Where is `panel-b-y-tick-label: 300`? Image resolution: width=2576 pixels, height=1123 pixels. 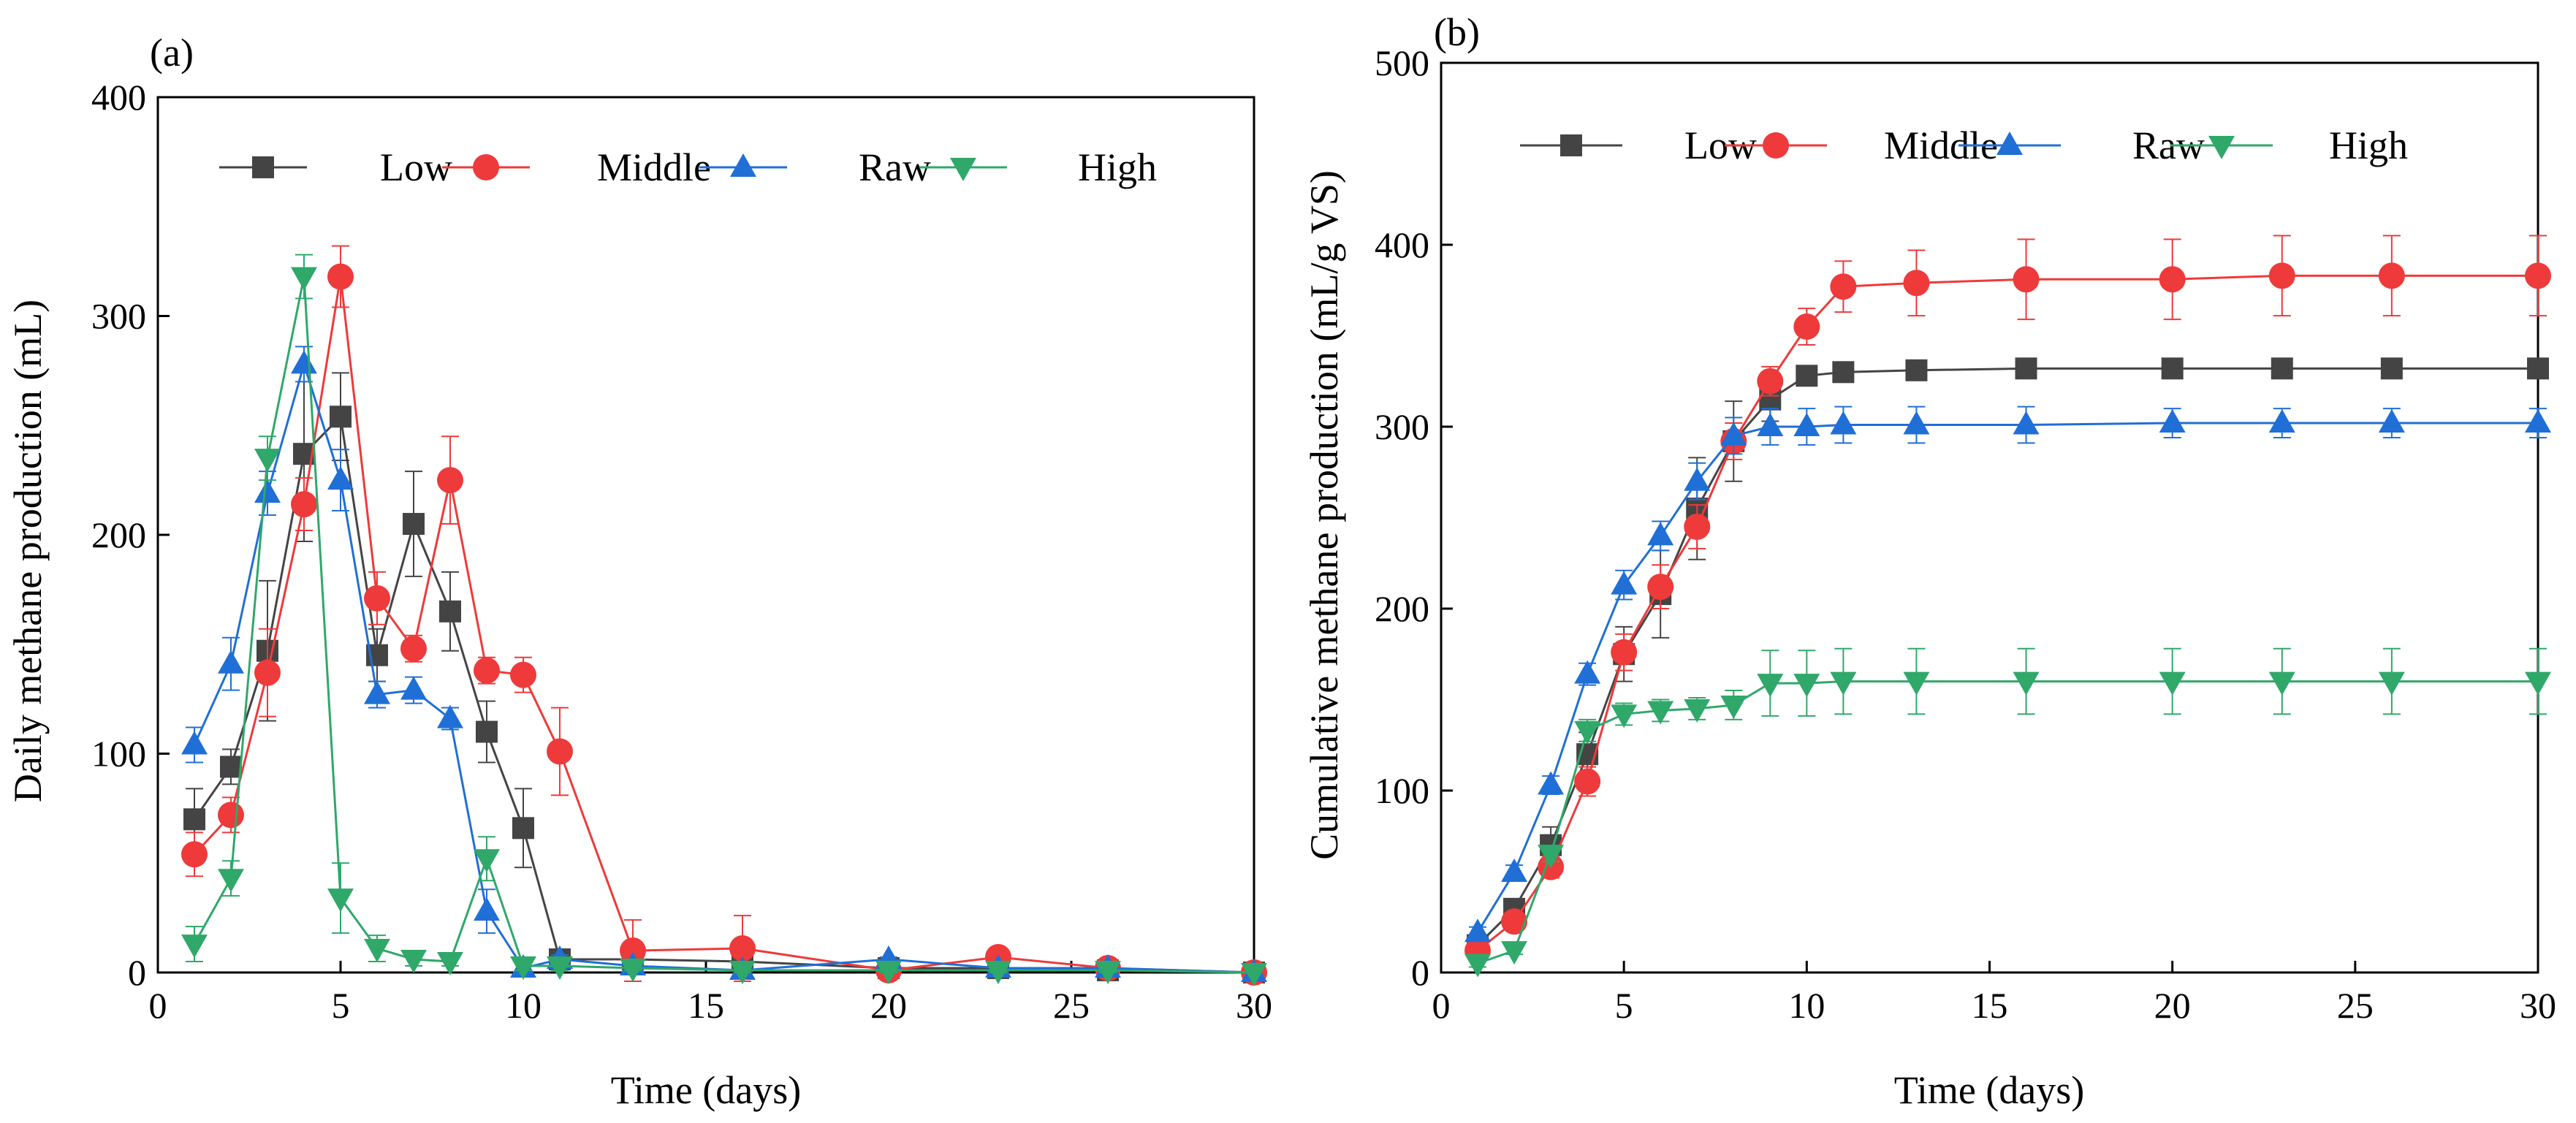 panel-b-y-tick-label: 300 is located at coordinates (1402, 426).